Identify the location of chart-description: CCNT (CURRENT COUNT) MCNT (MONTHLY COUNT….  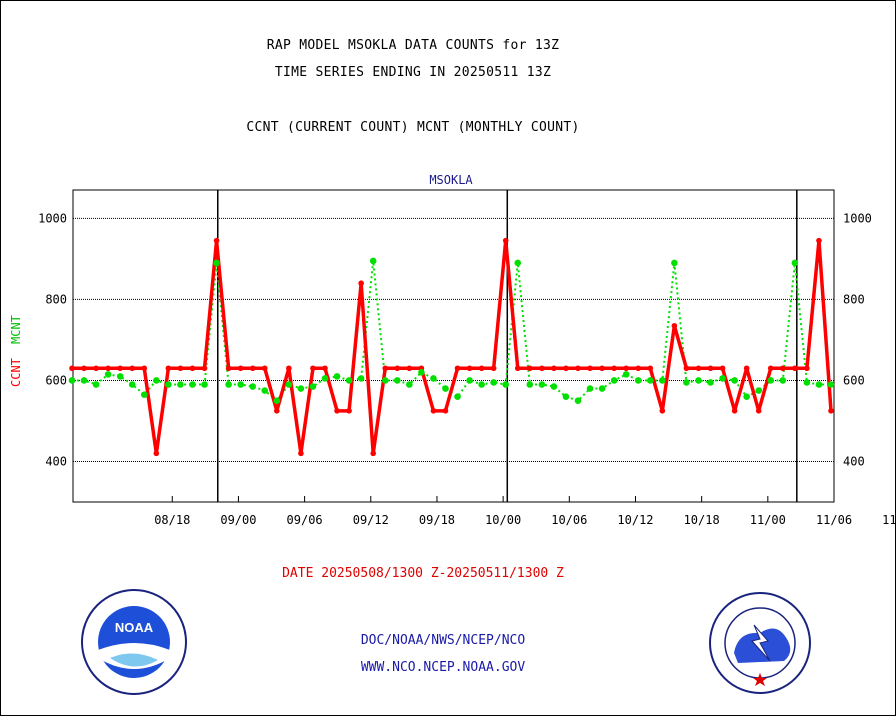
(413, 127).